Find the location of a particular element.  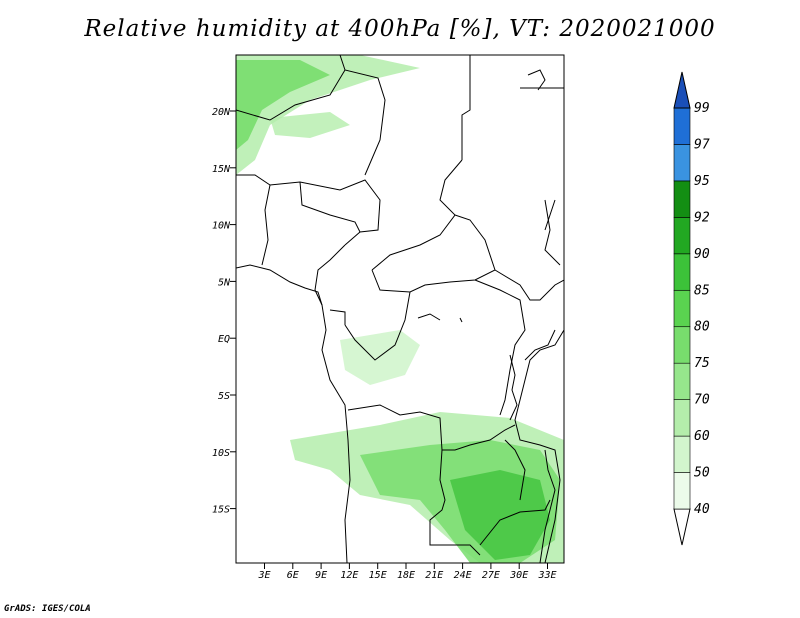

lat-tick-label: 20N is located at coordinates (221, 112).